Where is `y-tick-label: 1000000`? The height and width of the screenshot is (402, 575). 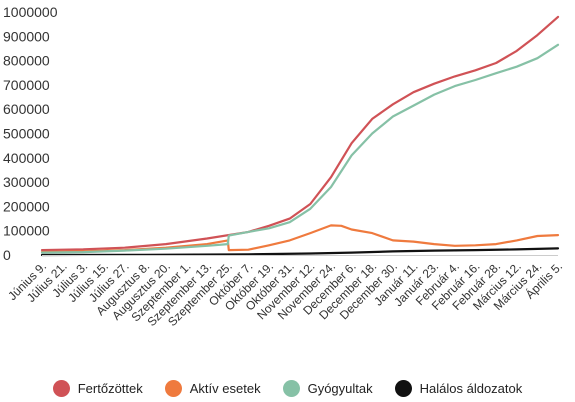
y-tick-label: 1000000 is located at coordinates (30, 12).